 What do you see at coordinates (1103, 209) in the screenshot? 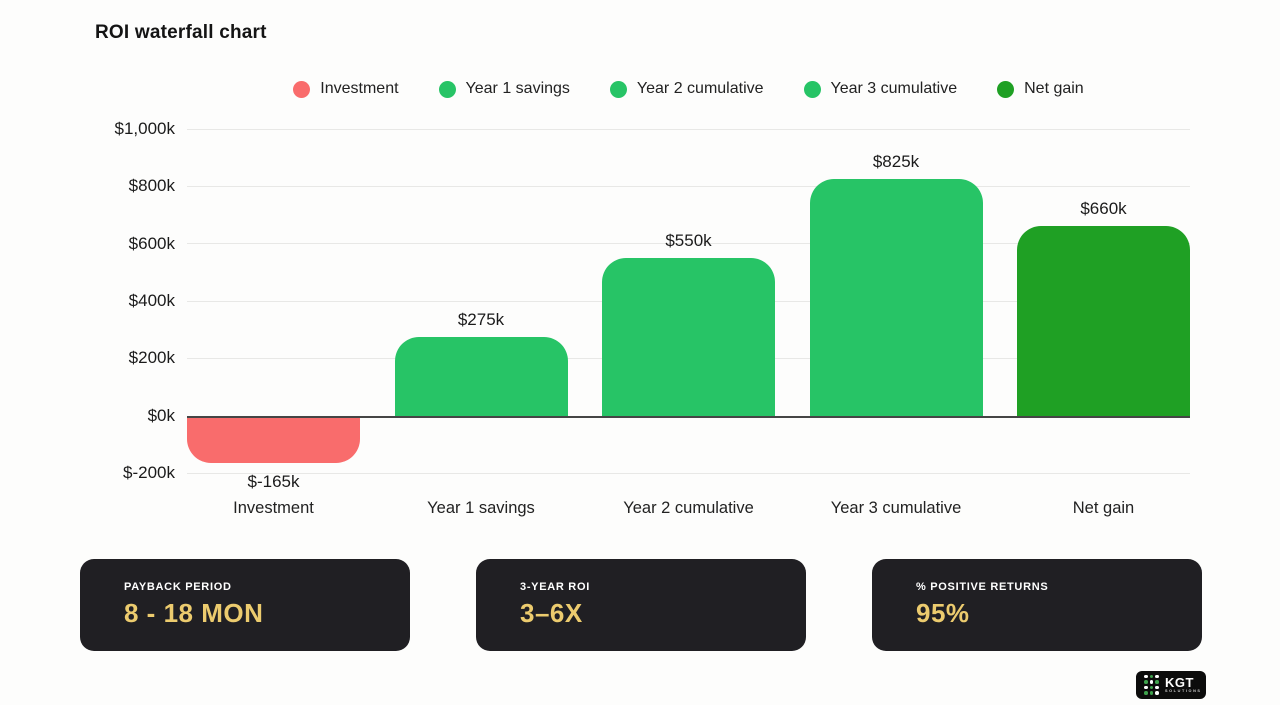
I see `bar-value-label: $660k` at bounding box center [1103, 209].